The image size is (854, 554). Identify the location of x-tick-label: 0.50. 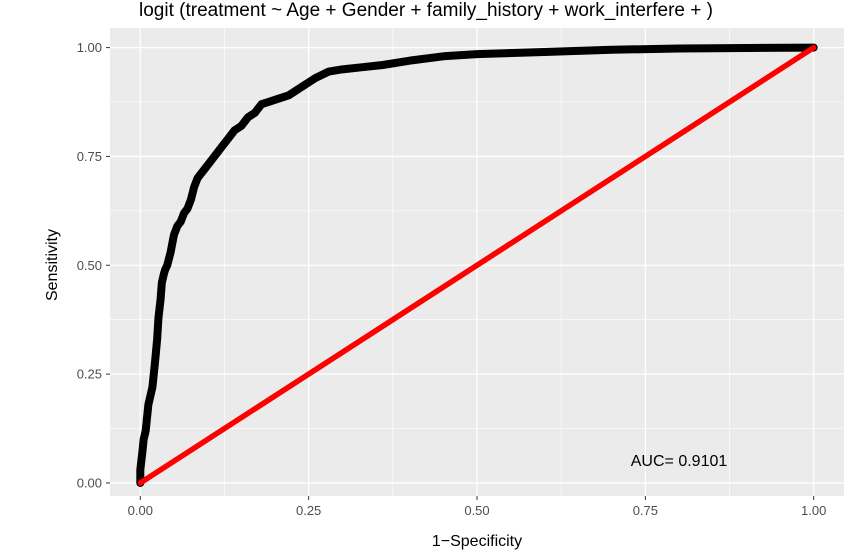
(476, 510).